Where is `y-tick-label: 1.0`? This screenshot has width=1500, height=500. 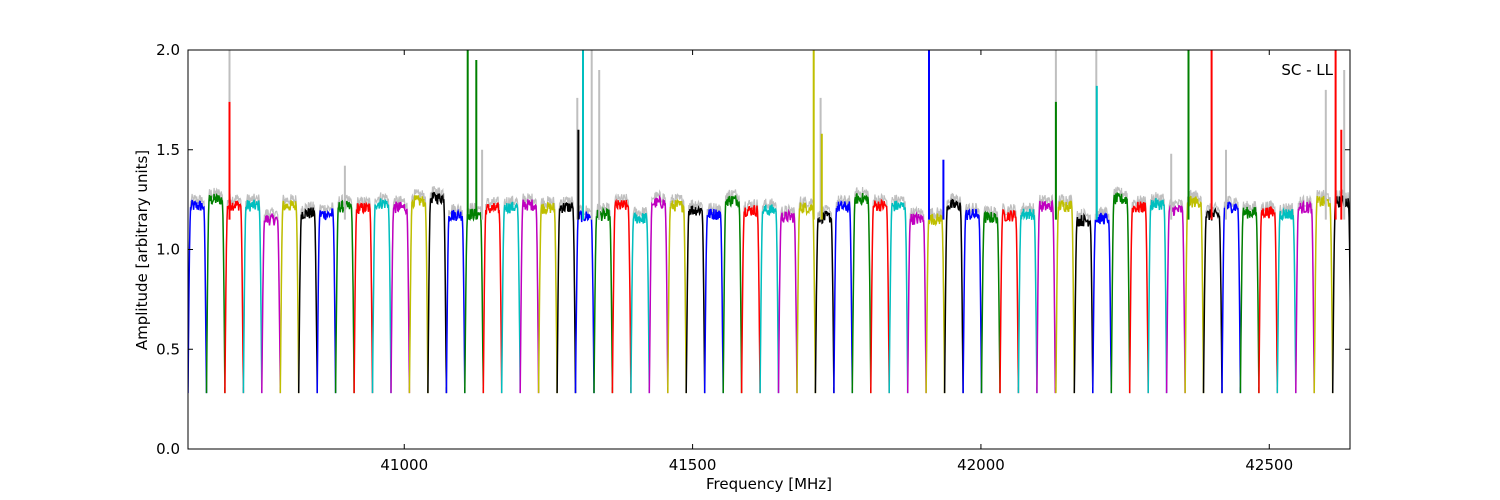
y-tick-label: 1.0 is located at coordinates (168, 250).